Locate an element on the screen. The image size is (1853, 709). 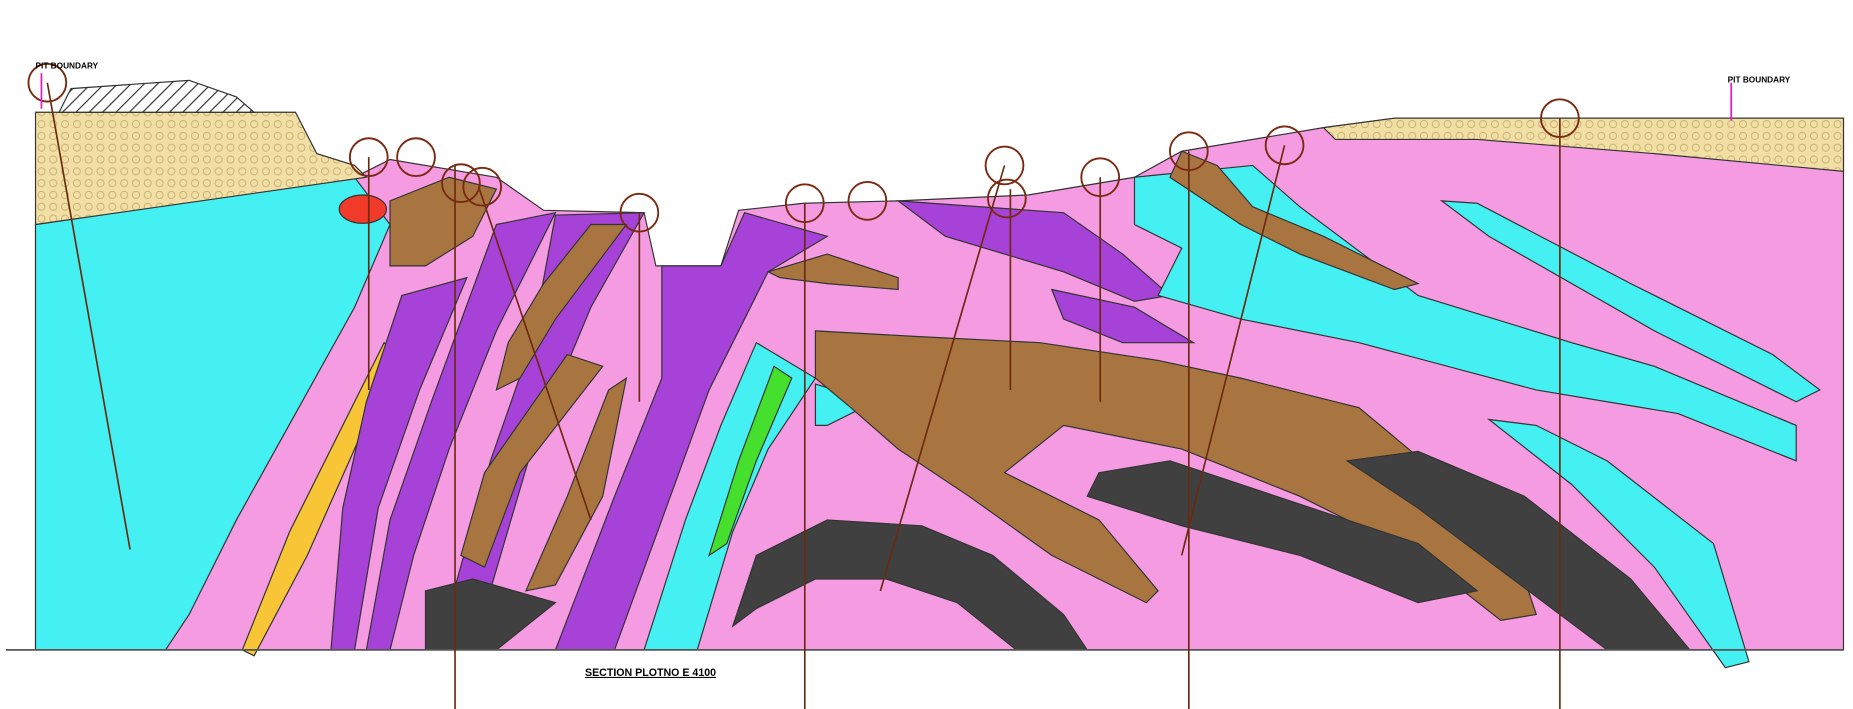
section-label: SECTION PLOTNO E 4100 is located at coordinates (650, 673).